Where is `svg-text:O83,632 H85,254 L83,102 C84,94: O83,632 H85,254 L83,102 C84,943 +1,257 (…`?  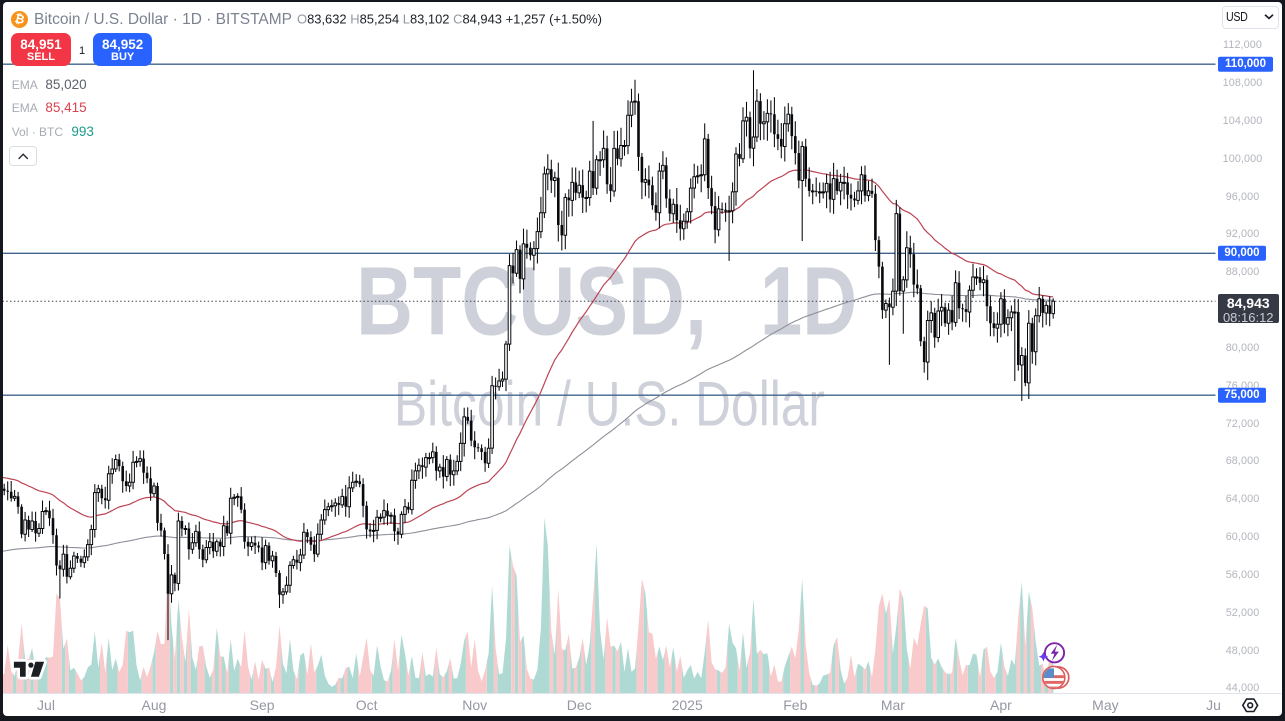
svg-text:O83,632 H85,254 L83,102 C84,94: O83,632 H85,254 L83,102 C84,943 +1,257 (… is located at coordinates (449, 18).